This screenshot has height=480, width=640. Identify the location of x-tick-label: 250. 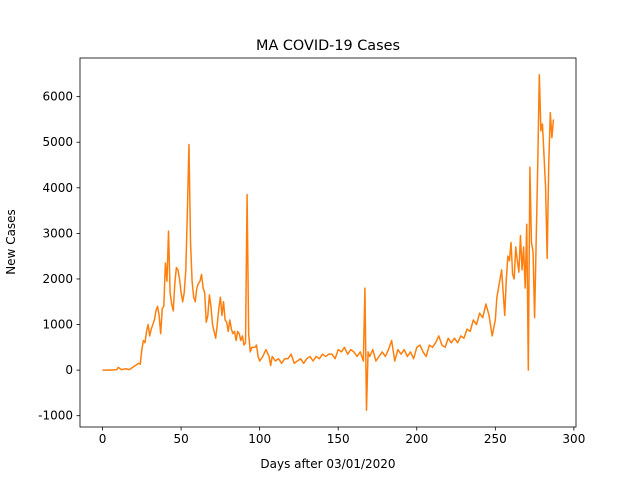
(495, 439).